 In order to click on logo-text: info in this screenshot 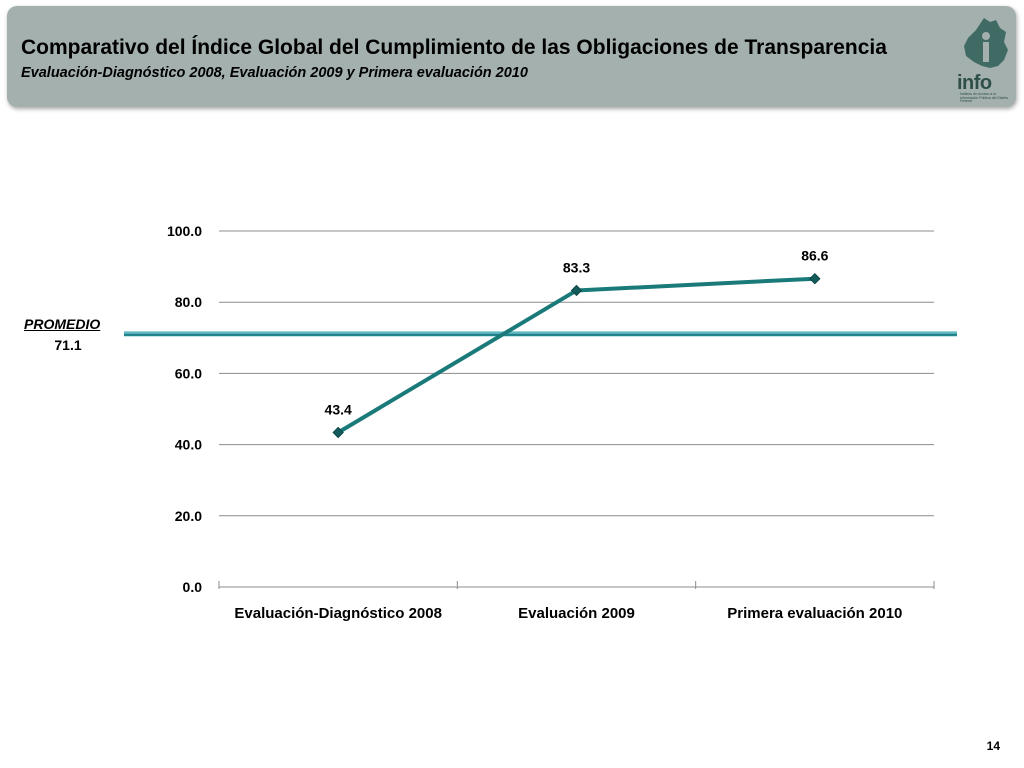, I will do `click(974, 83)`.